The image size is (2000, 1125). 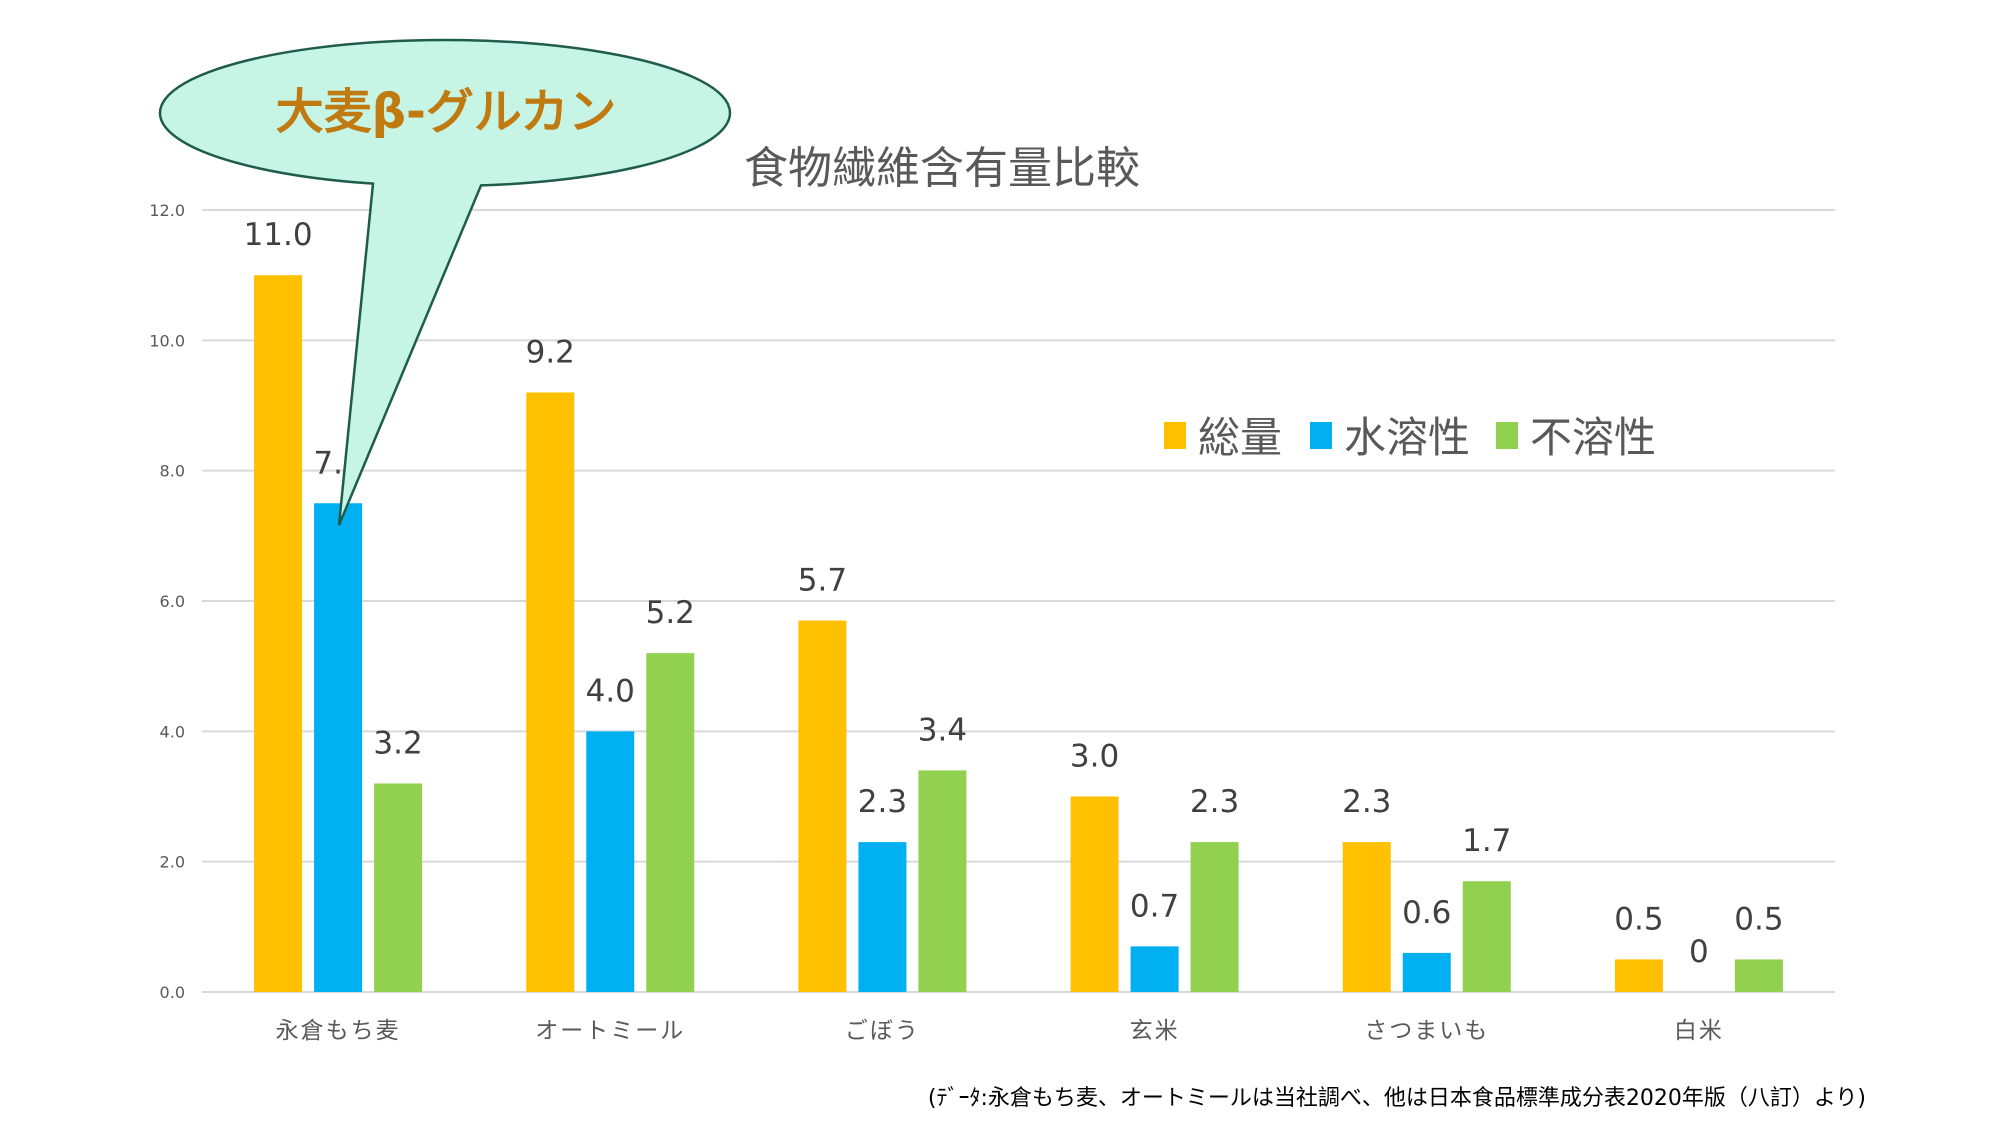 I want to click on x-category-label: ごぼう, so click(x=882, y=1031).